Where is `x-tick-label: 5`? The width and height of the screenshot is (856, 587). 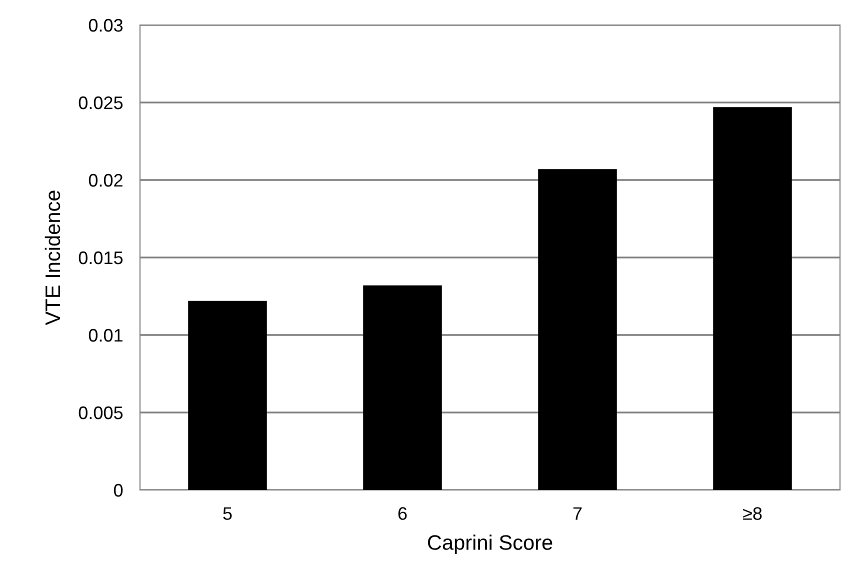 x-tick-label: 5 is located at coordinates (227, 513).